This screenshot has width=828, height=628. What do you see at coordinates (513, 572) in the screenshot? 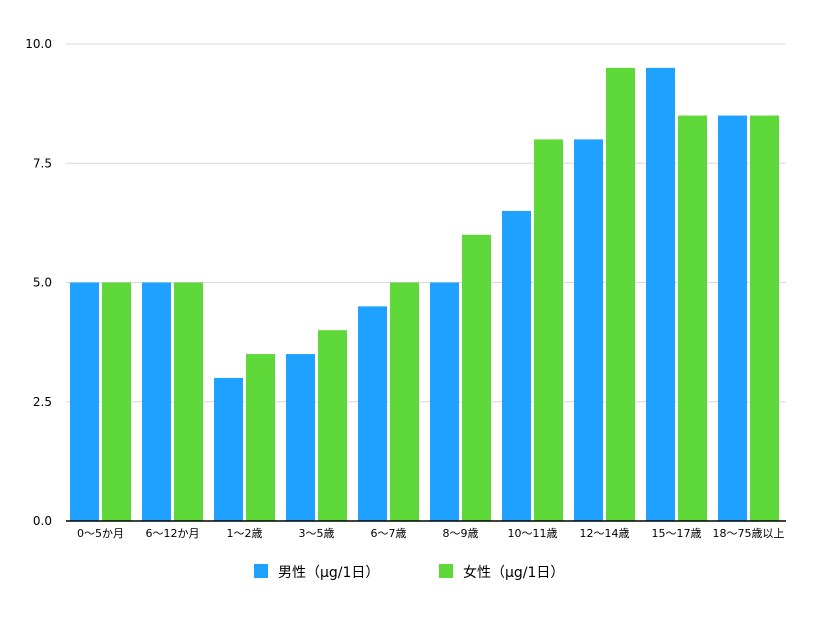
I see `legend-label: 女性（μg/1日）` at bounding box center [513, 572].